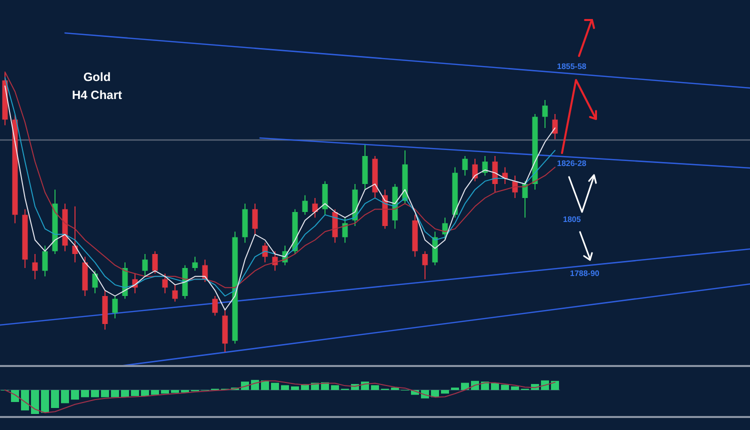  I want to click on text: H4 Chart, so click(97, 95).